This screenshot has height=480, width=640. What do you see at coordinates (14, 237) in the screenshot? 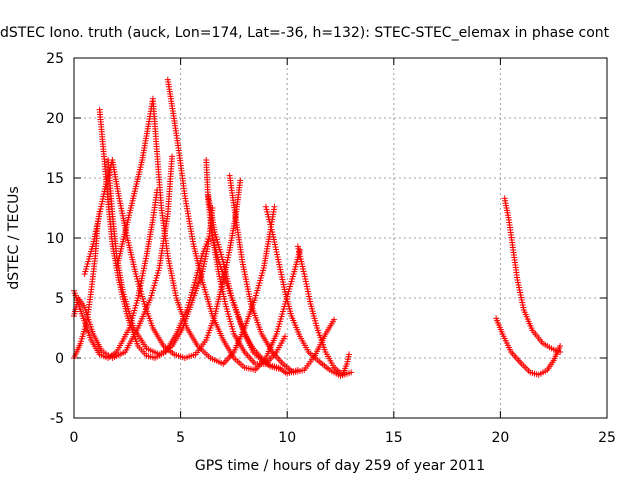
I see `y-axis-label: dSTEC / TECUs` at bounding box center [14, 237].